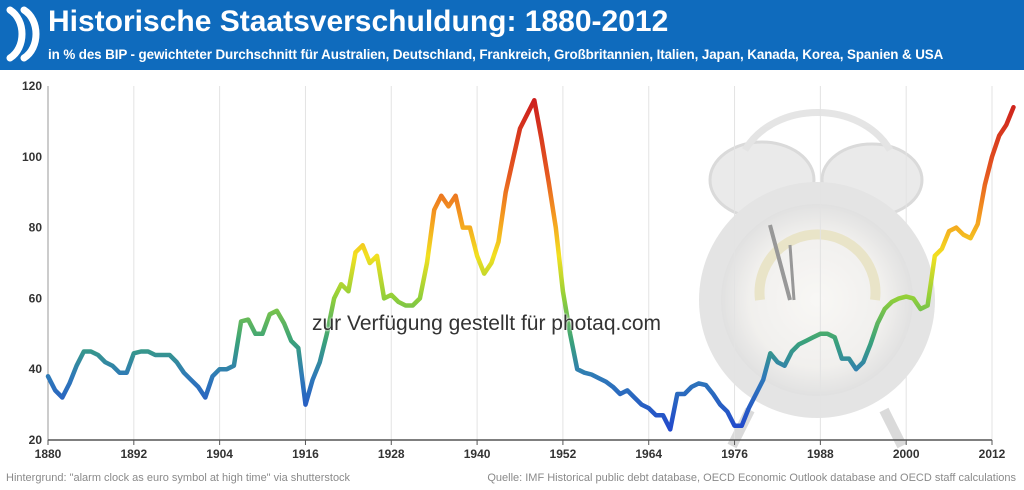 This screenshot has height=490, width=1024. I want to click on x-tick-label: 1916, so click(305, 454).